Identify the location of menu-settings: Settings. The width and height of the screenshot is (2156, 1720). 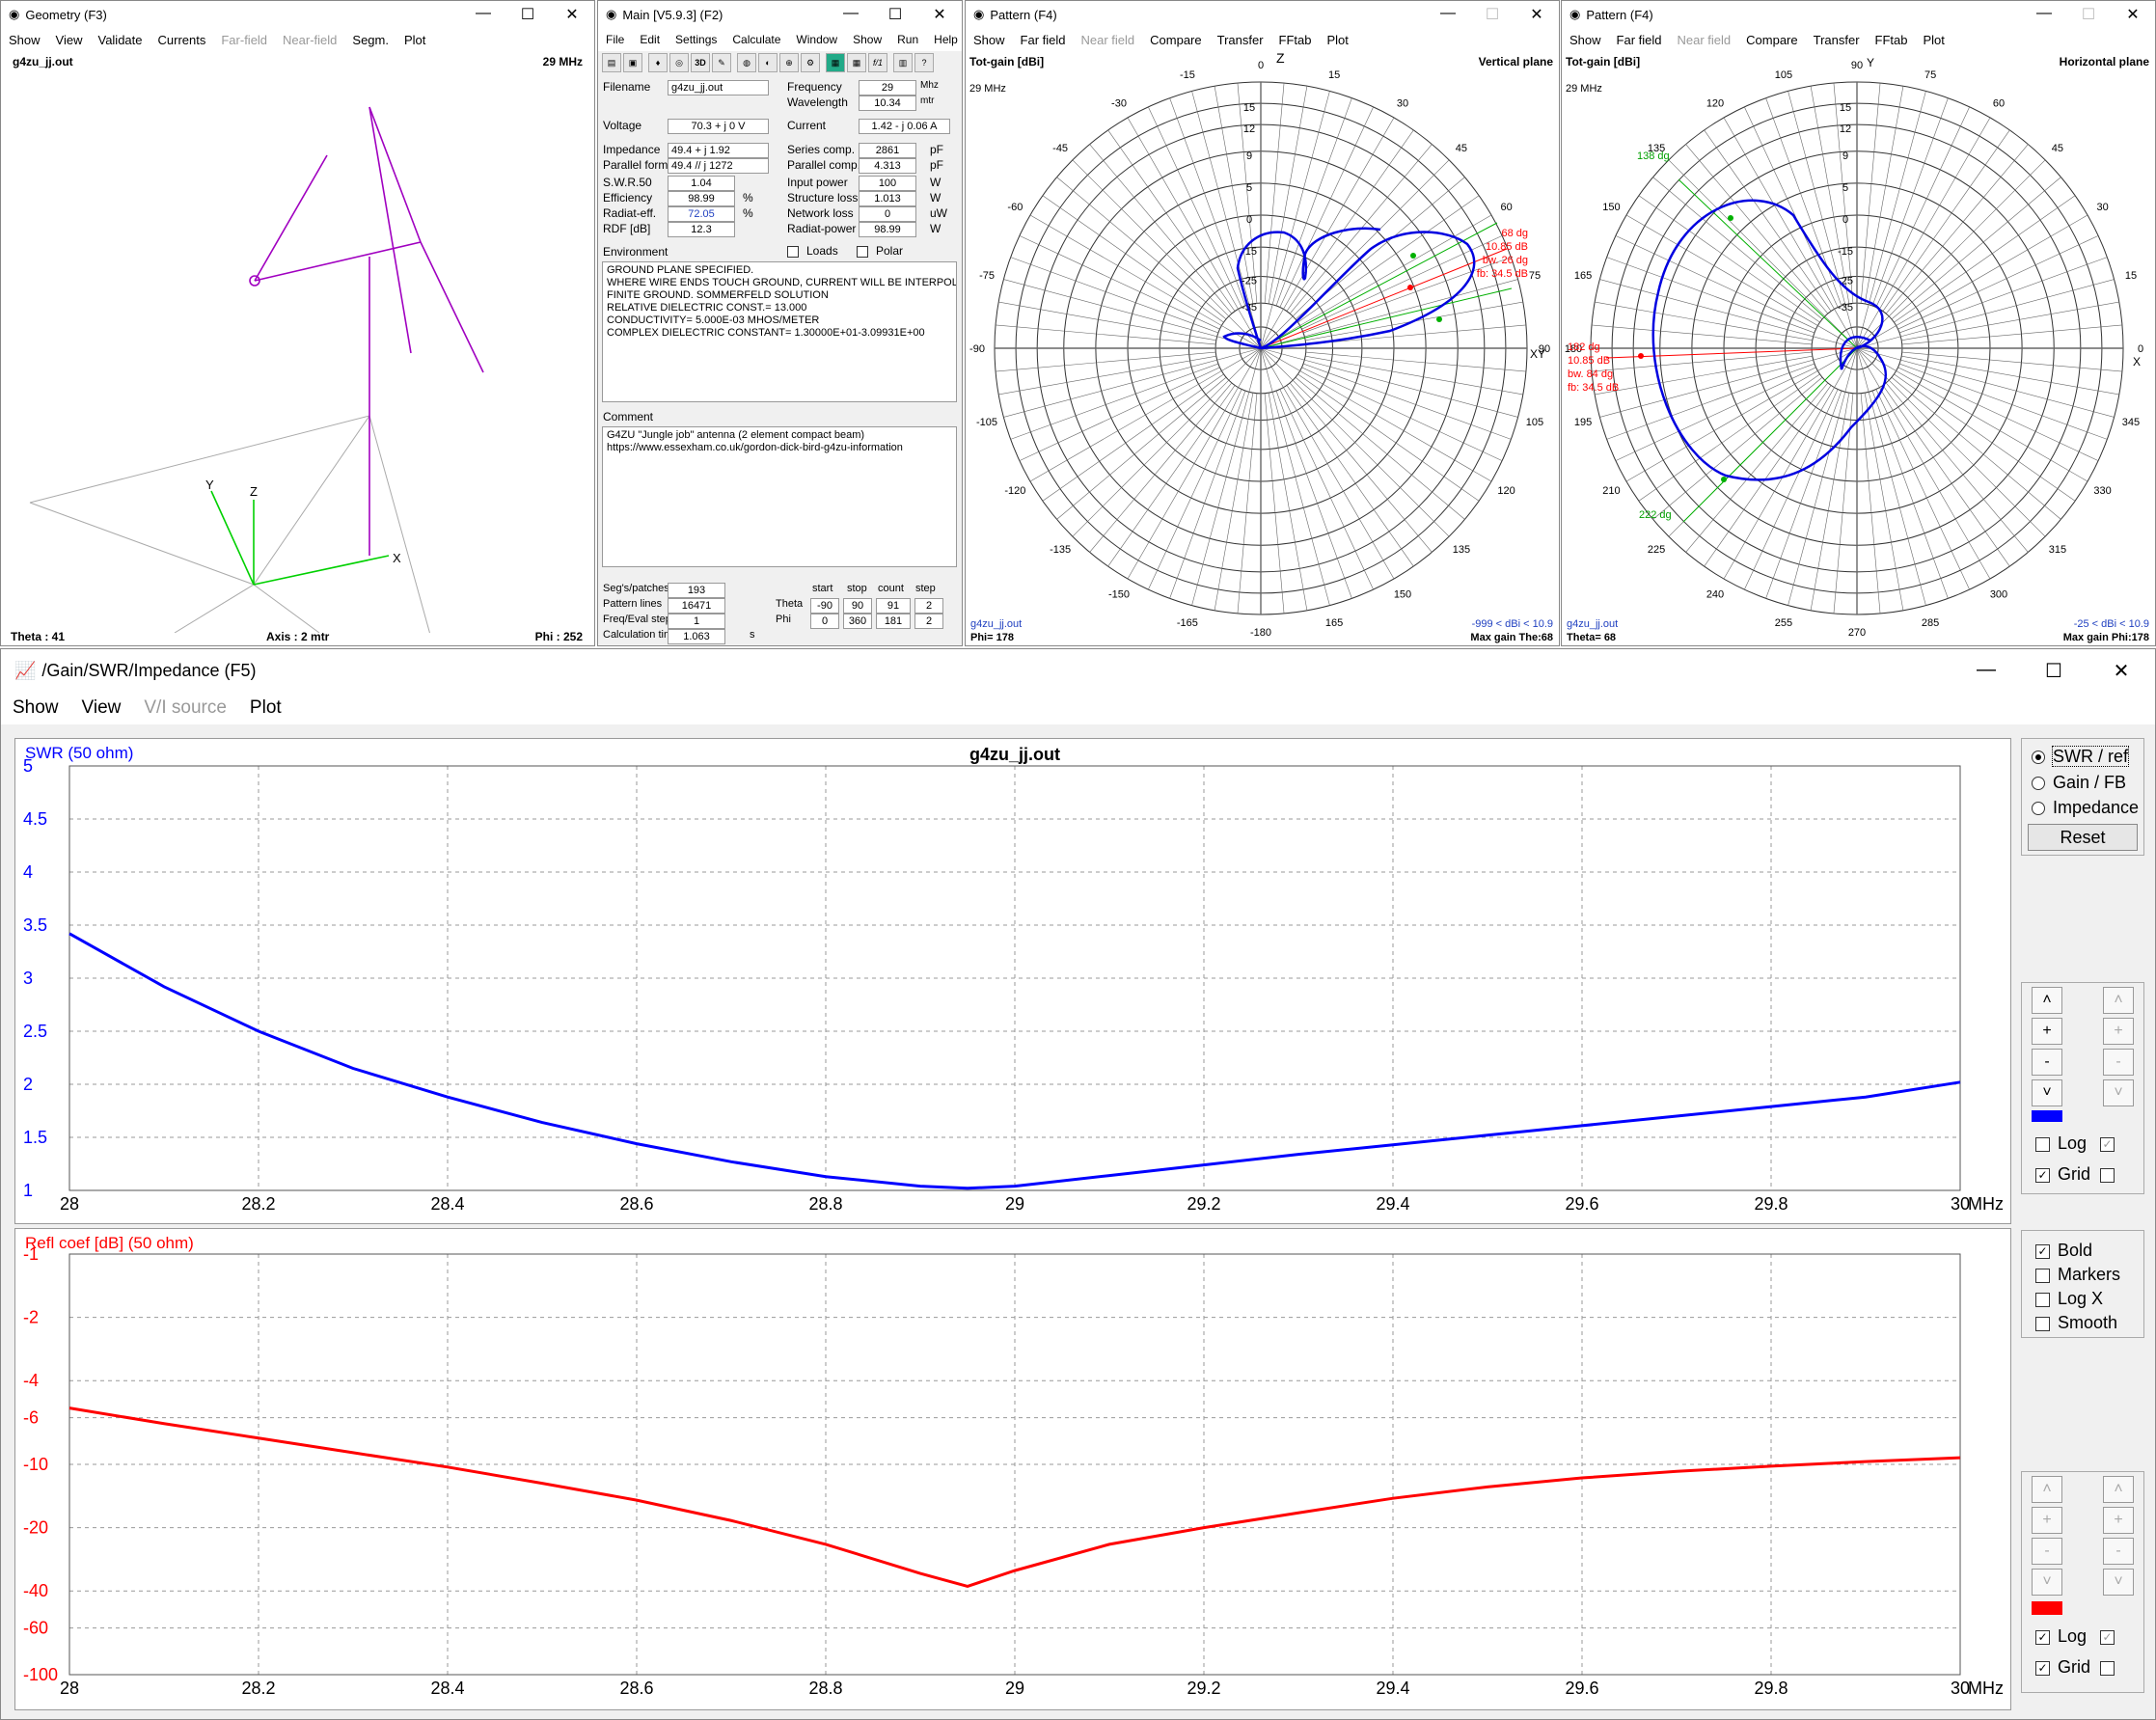
(696, 39).